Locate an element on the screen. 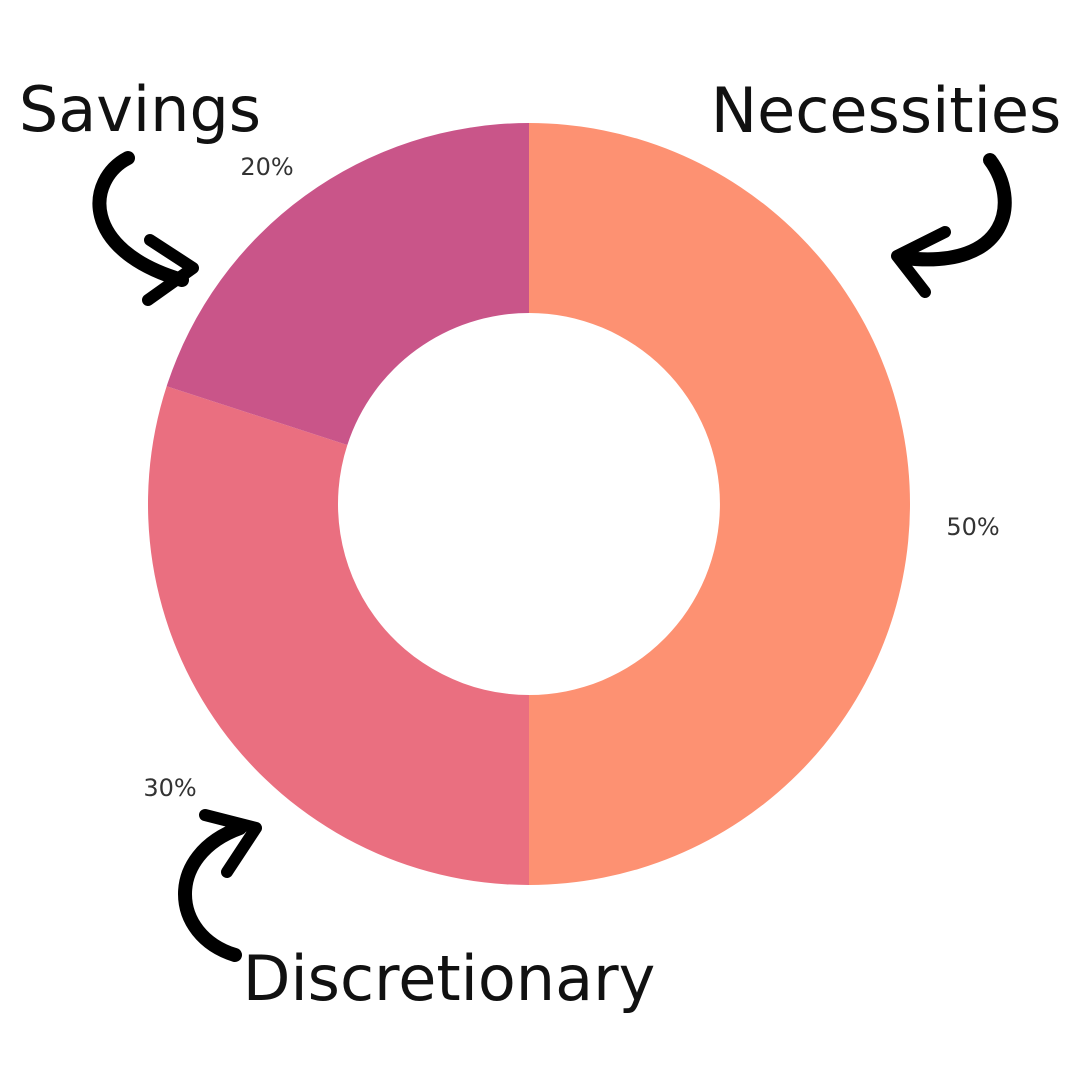 Image resolution: width=1080 pixels, height=1084 pixels. slice-savings is located at coordinates (347, 284).